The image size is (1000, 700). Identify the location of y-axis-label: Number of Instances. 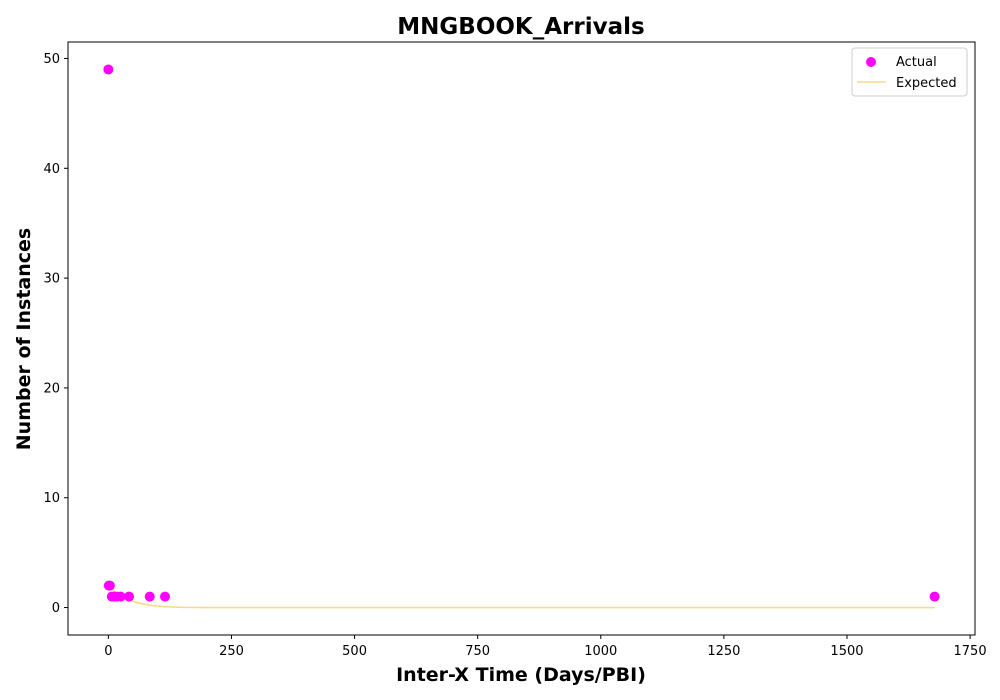
(24, 339).